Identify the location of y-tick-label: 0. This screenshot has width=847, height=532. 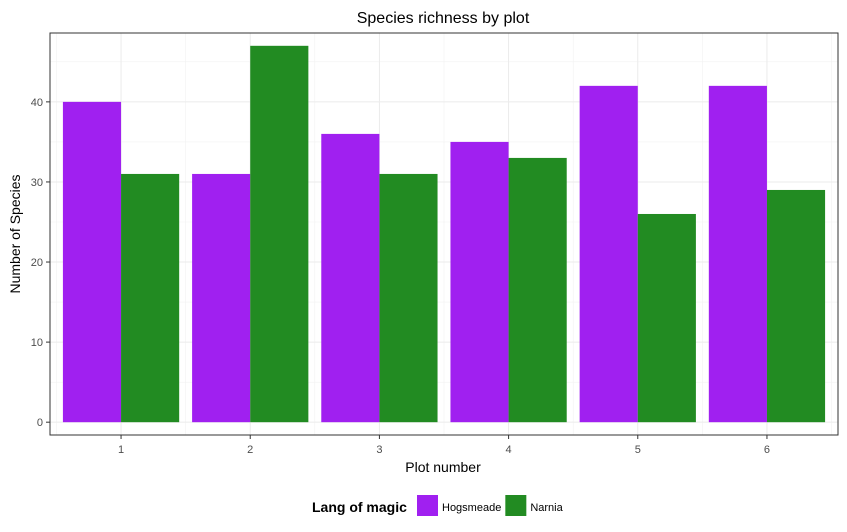
(40, 423).